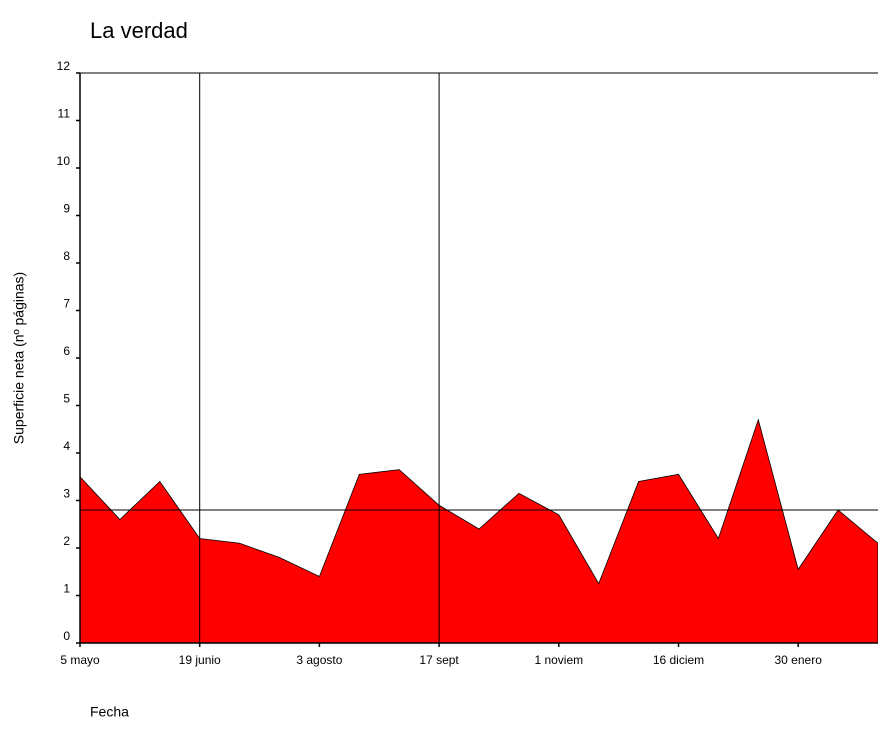 The height and width of the screenshot is (735, 878). What do you see at coordinates (558, 660) in the screenshot?
I see `x-tick-label: 1 noviem` at bounding box center [558, 660].